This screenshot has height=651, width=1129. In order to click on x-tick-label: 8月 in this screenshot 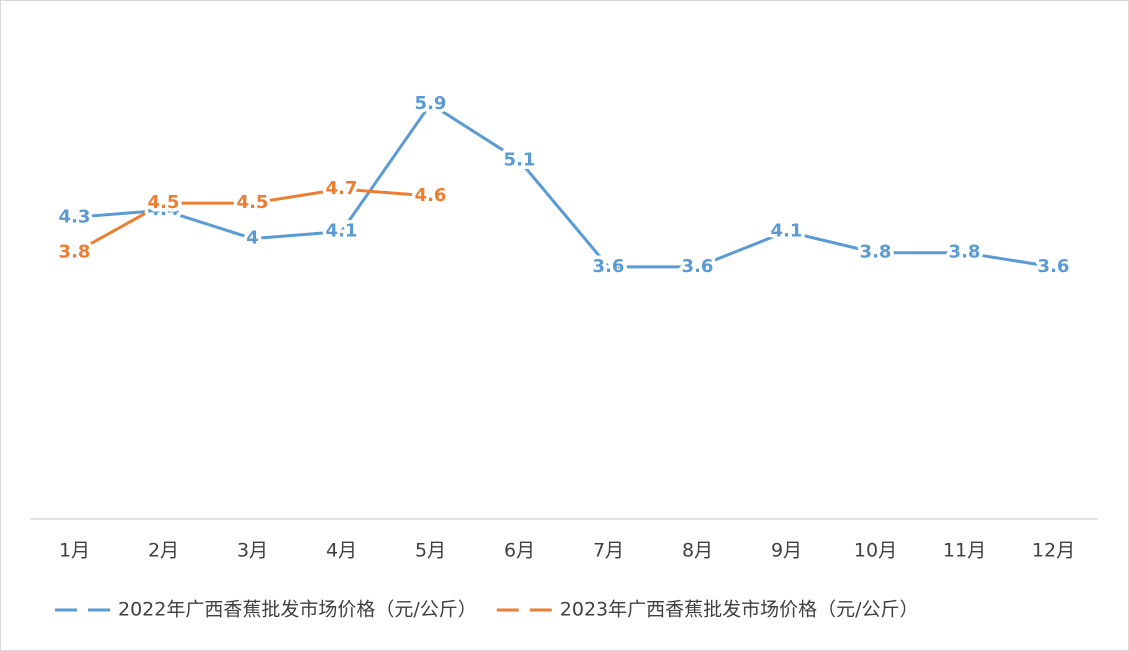, I will do `click(697, 551)`.